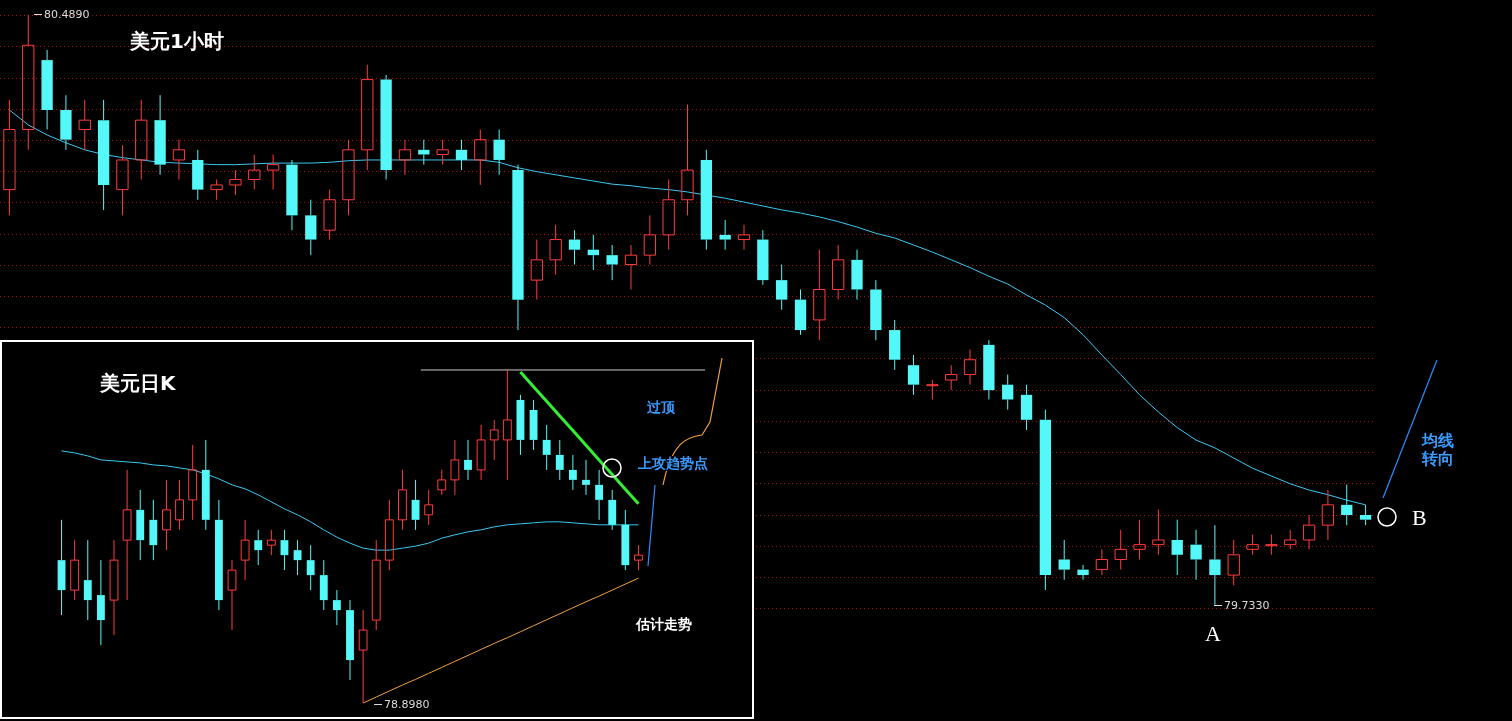 This screenshot has height=721, width=1512. Describe the element at coordinates (661, 407) in the screenshot. I see `annotation: 过顶` at that location.